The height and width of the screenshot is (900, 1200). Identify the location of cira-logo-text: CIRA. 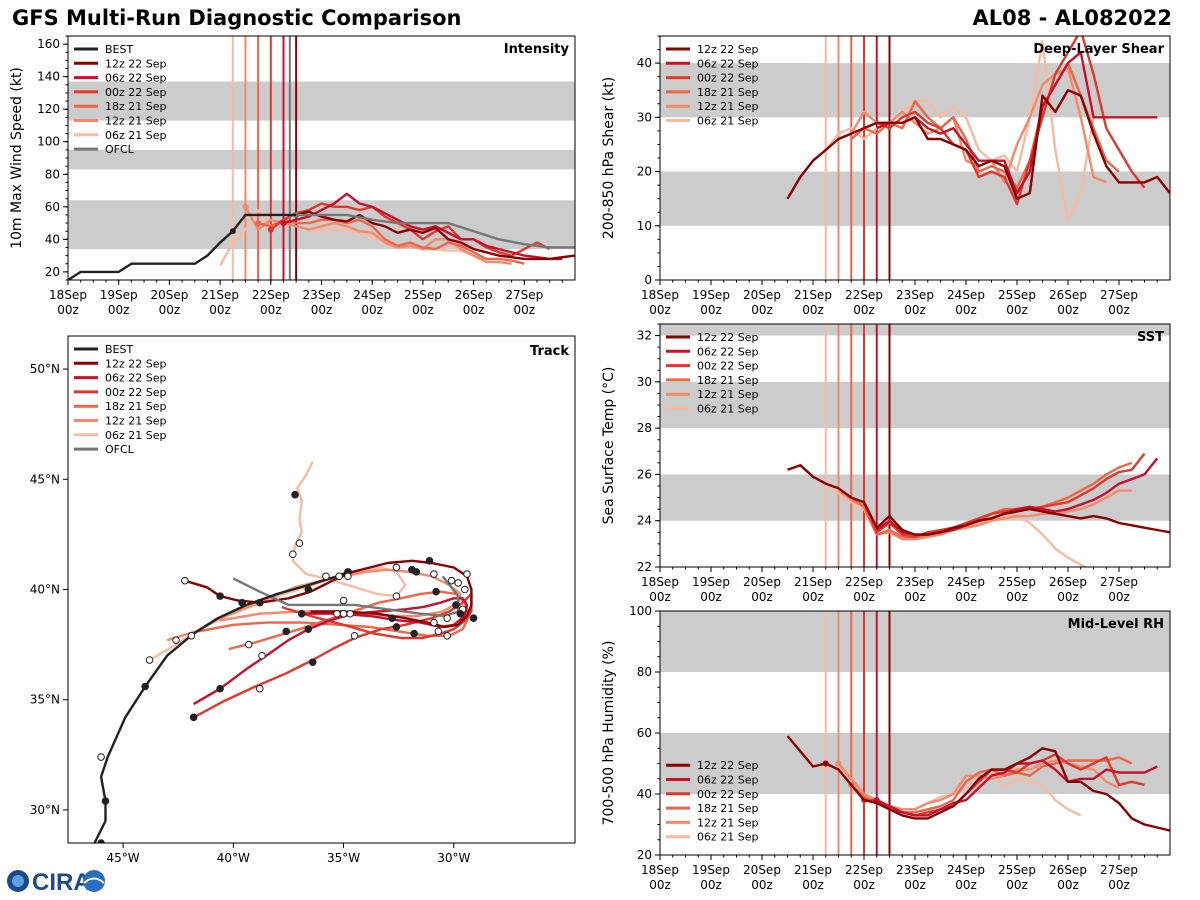
(61, 882).